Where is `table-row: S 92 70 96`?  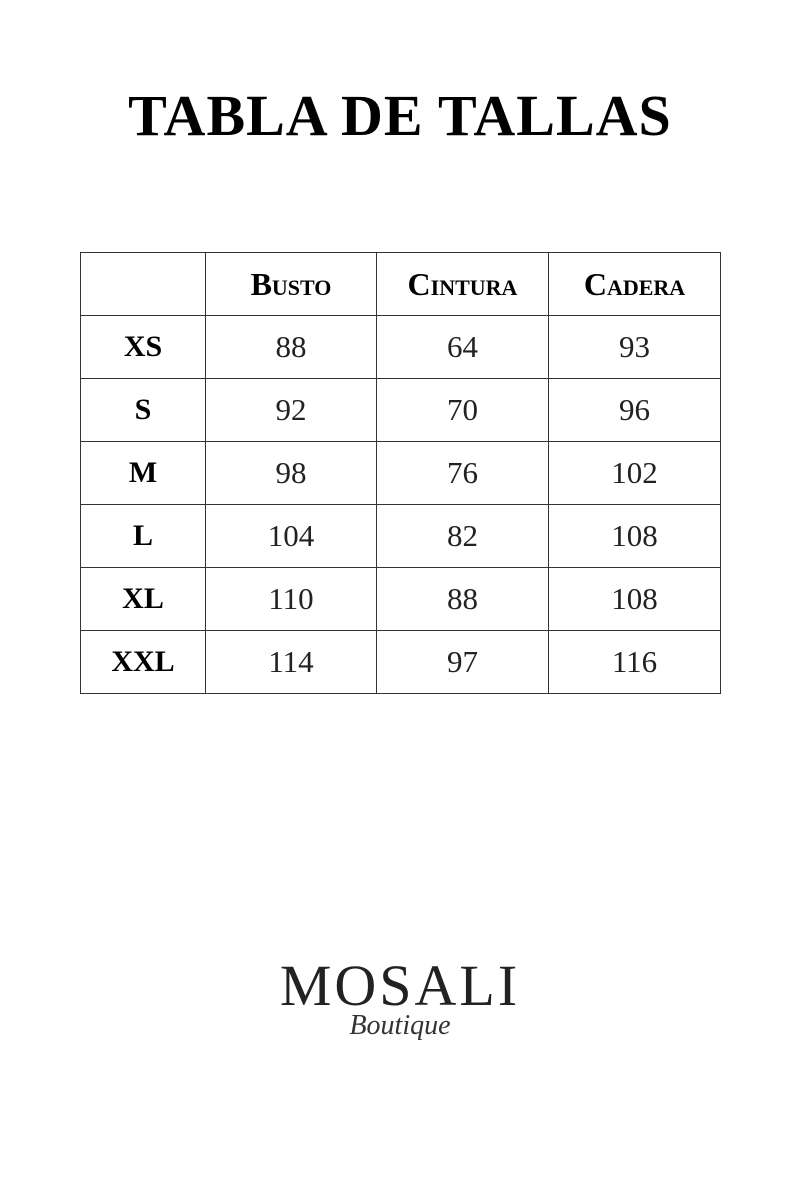 table-row: S 92 70 96 is located at coordinates (400, 410).